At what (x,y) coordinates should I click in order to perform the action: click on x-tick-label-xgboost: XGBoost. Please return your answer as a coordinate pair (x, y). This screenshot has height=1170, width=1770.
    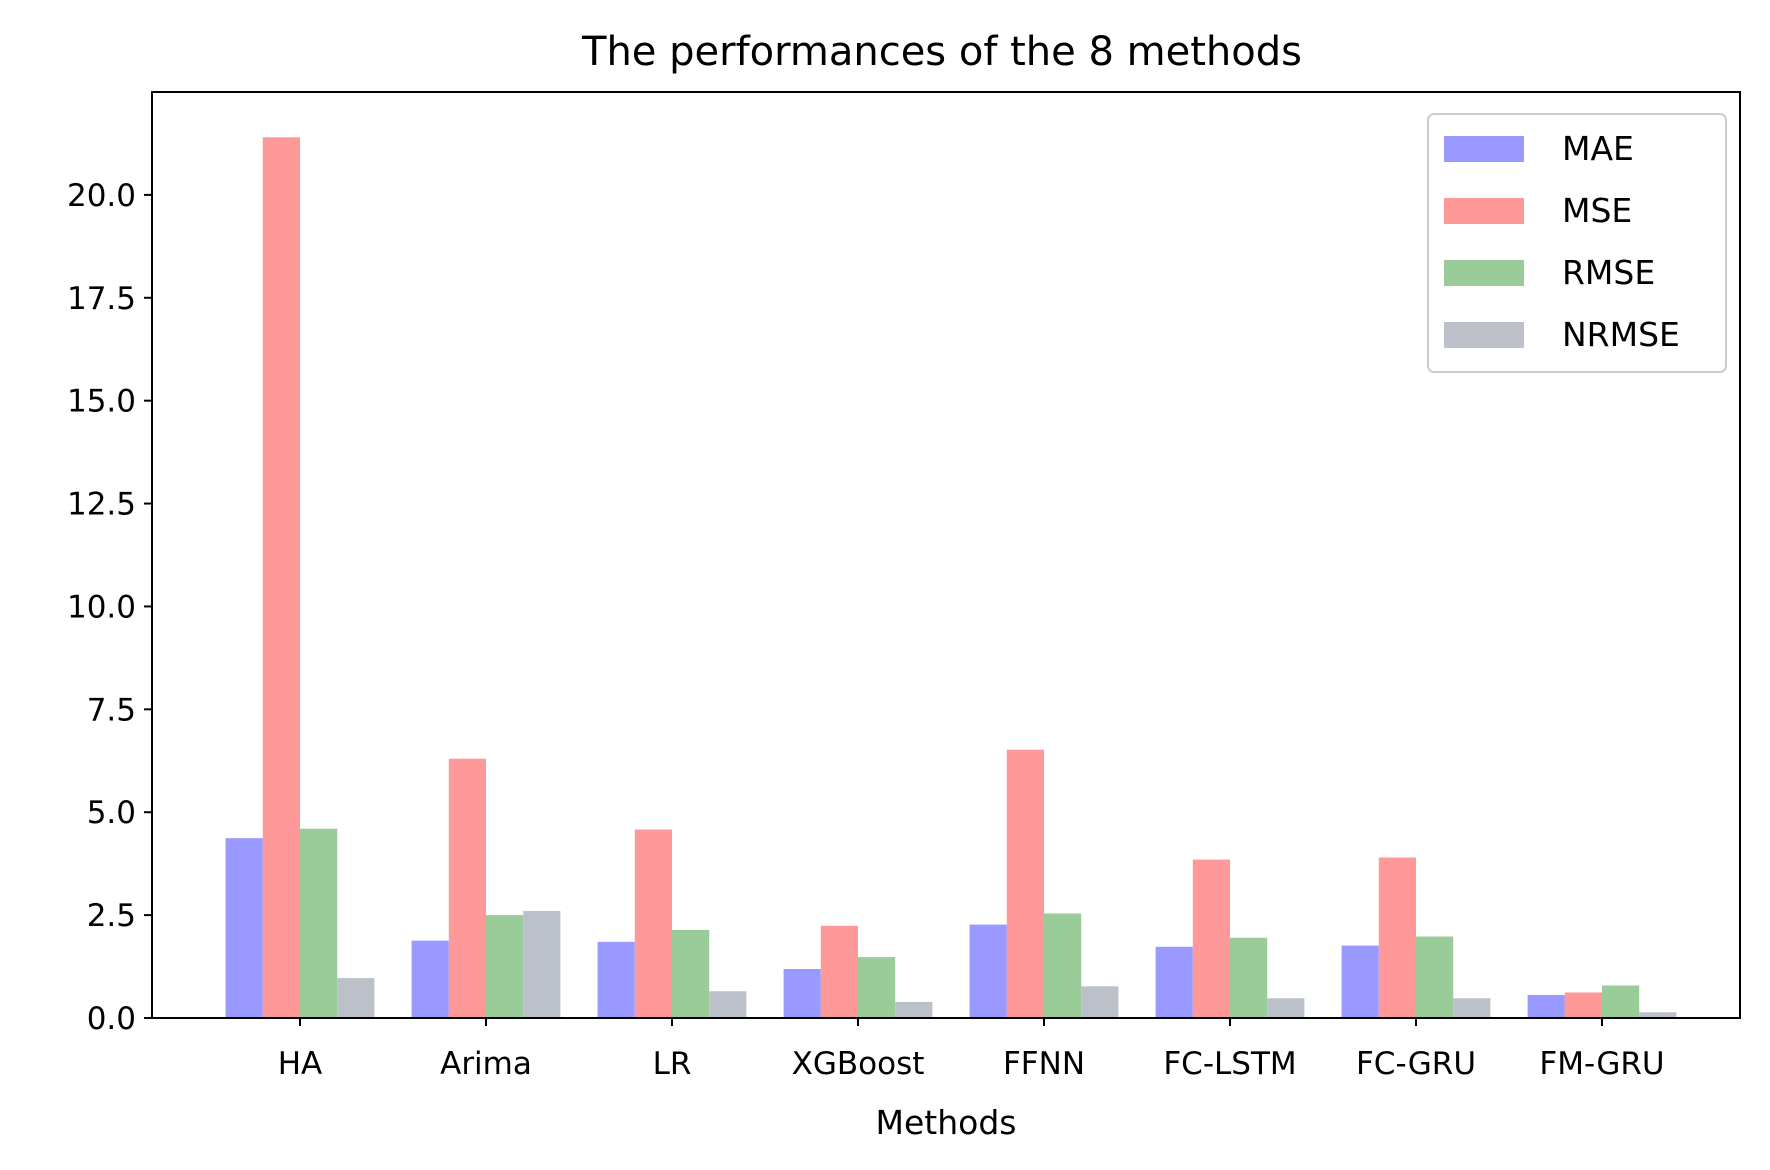
    Looking at the image, I should click on (858, 1064).